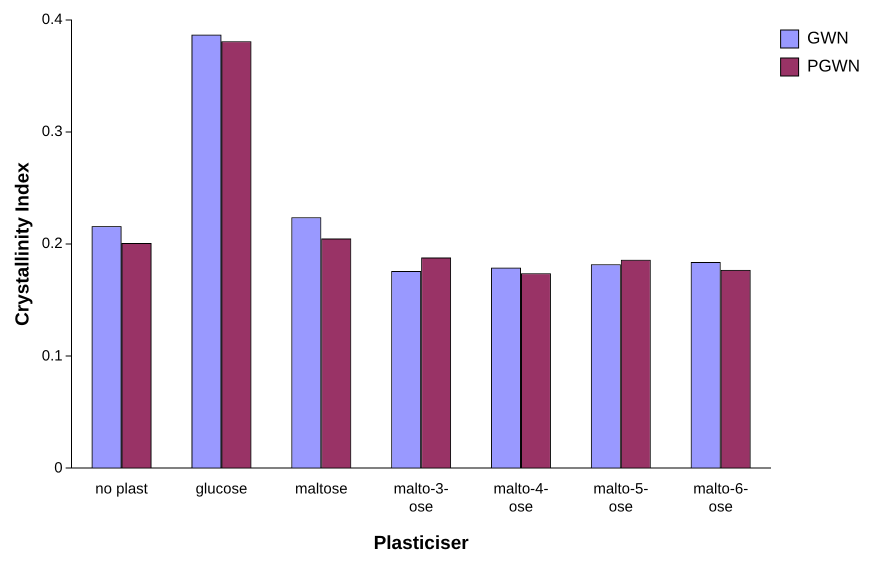 This screenshot has width=874, height=567. Describe the element at coordinates (421, 498) in the screenshot. I see `x-tick-label: malto-3-ose` at that location.